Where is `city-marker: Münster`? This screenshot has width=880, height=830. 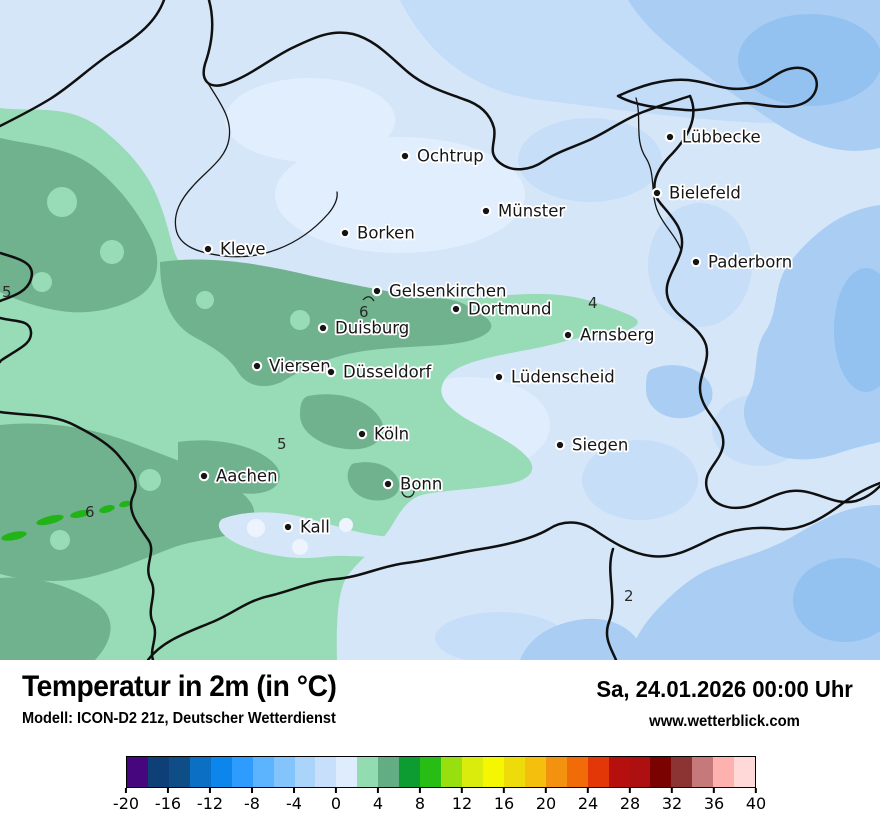
city-marker: Münster is located at coordinates (523, 211).